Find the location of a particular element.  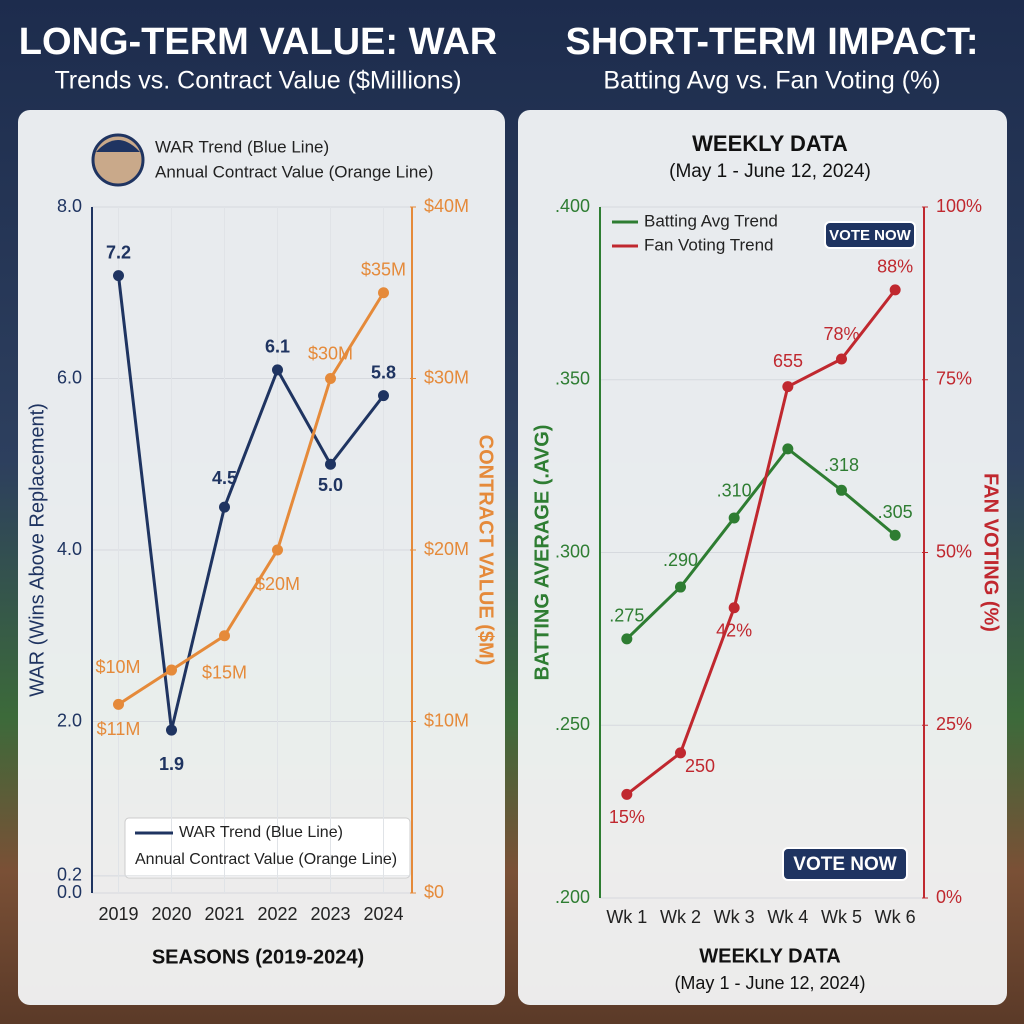

x-tick-label: 2022 is located at coordinates (277, 914).